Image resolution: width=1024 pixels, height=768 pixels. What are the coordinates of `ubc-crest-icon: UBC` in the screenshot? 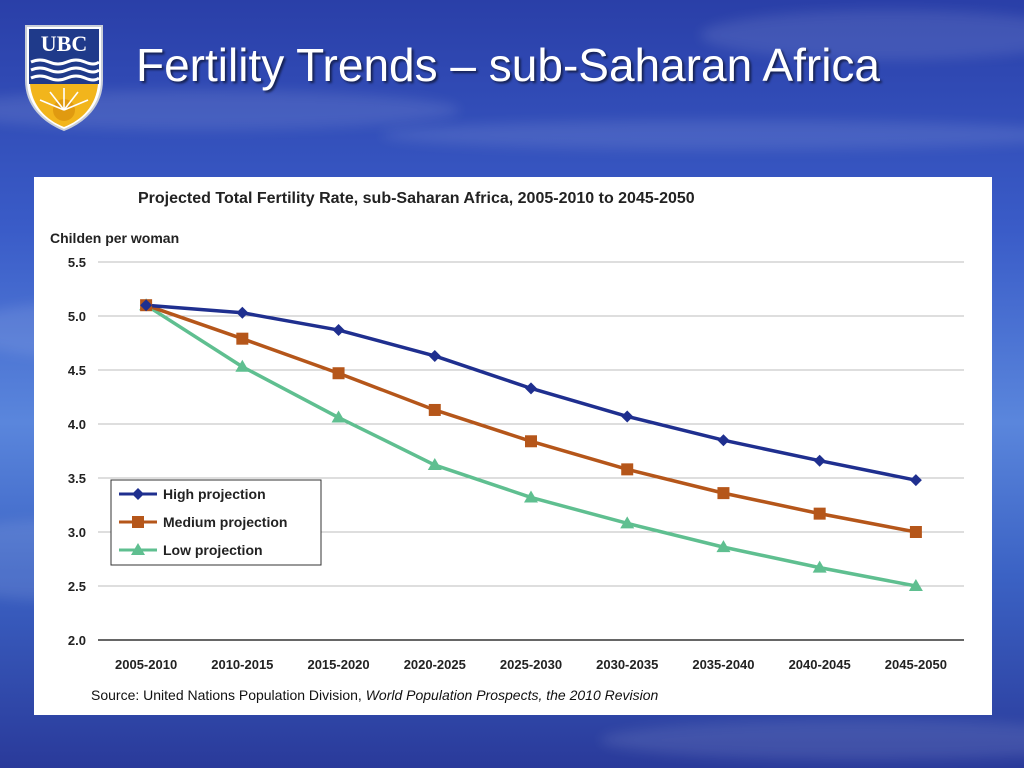 It's located at (64, 78).